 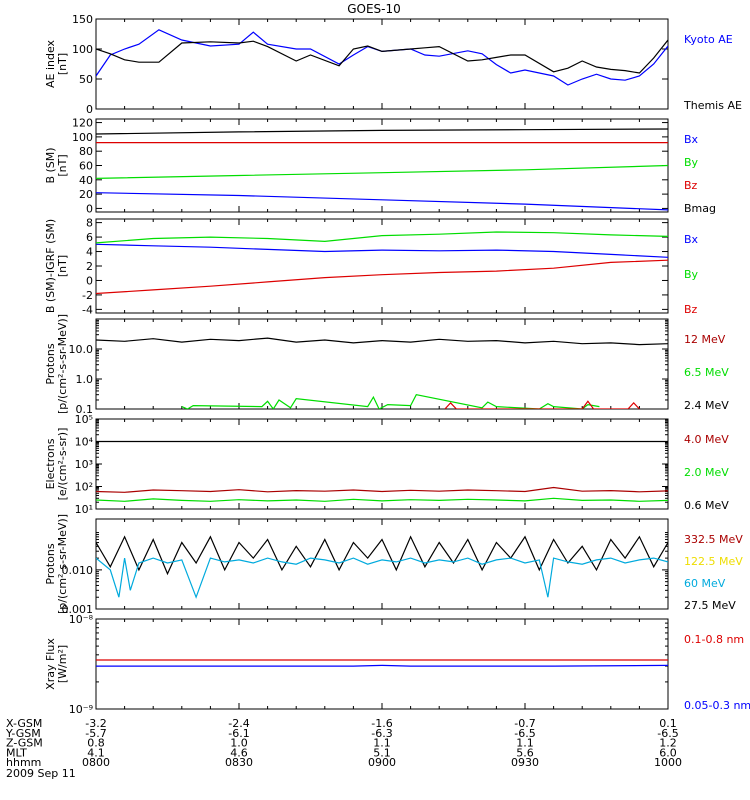 What do you see at coordinates (390, 401) in the screenshot?
I see `series-6-5-mev` at bounding box center [390, 401].